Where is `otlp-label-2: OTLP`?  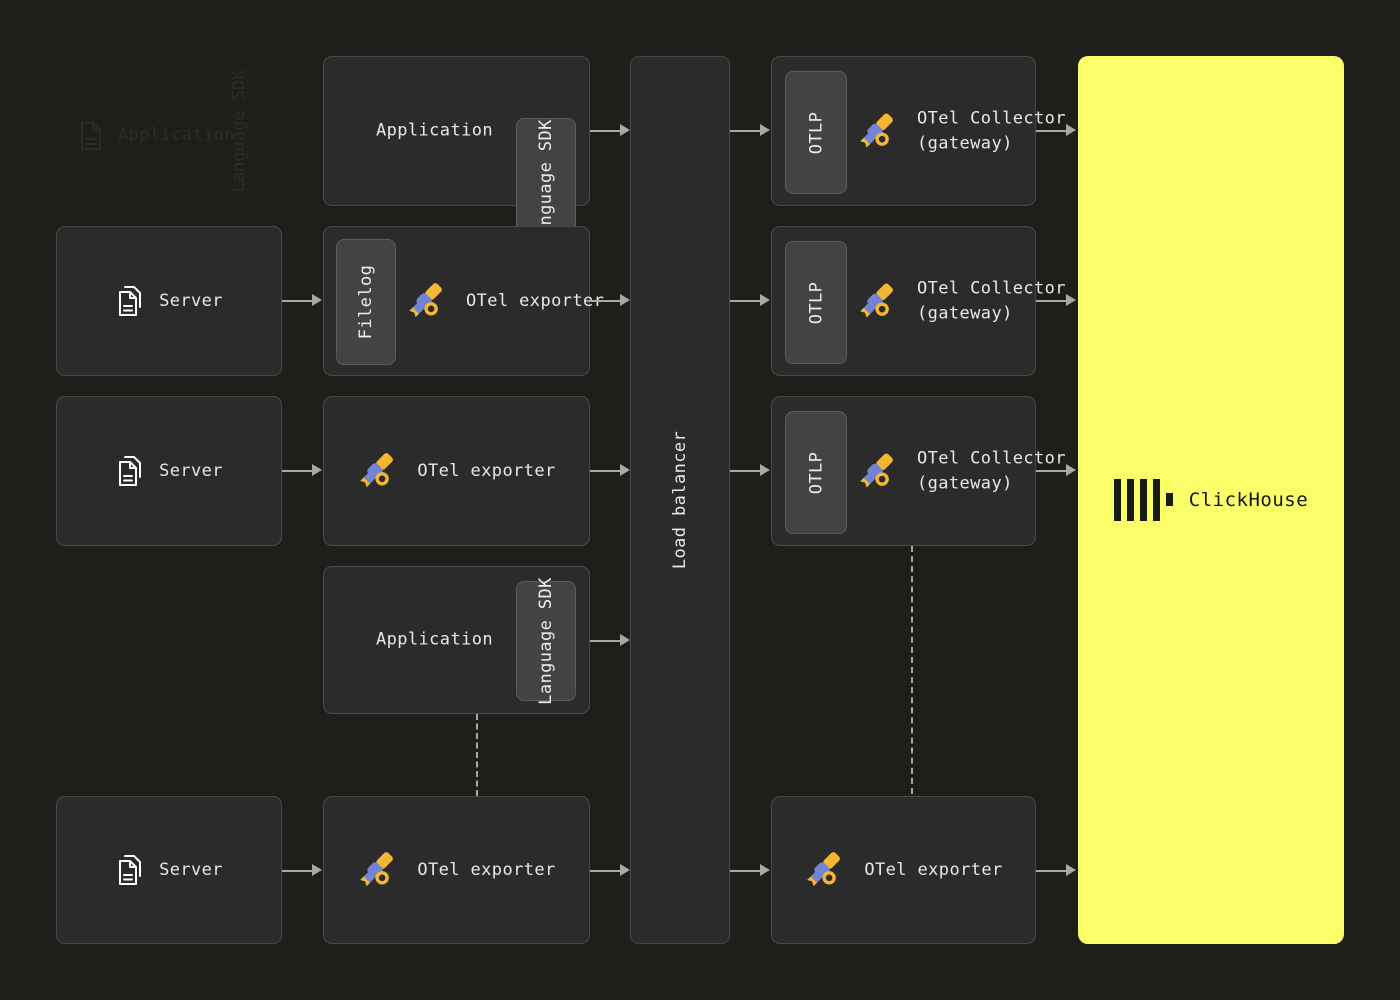
otlp-label-2: OTLP is located at coordinates (815, 302).